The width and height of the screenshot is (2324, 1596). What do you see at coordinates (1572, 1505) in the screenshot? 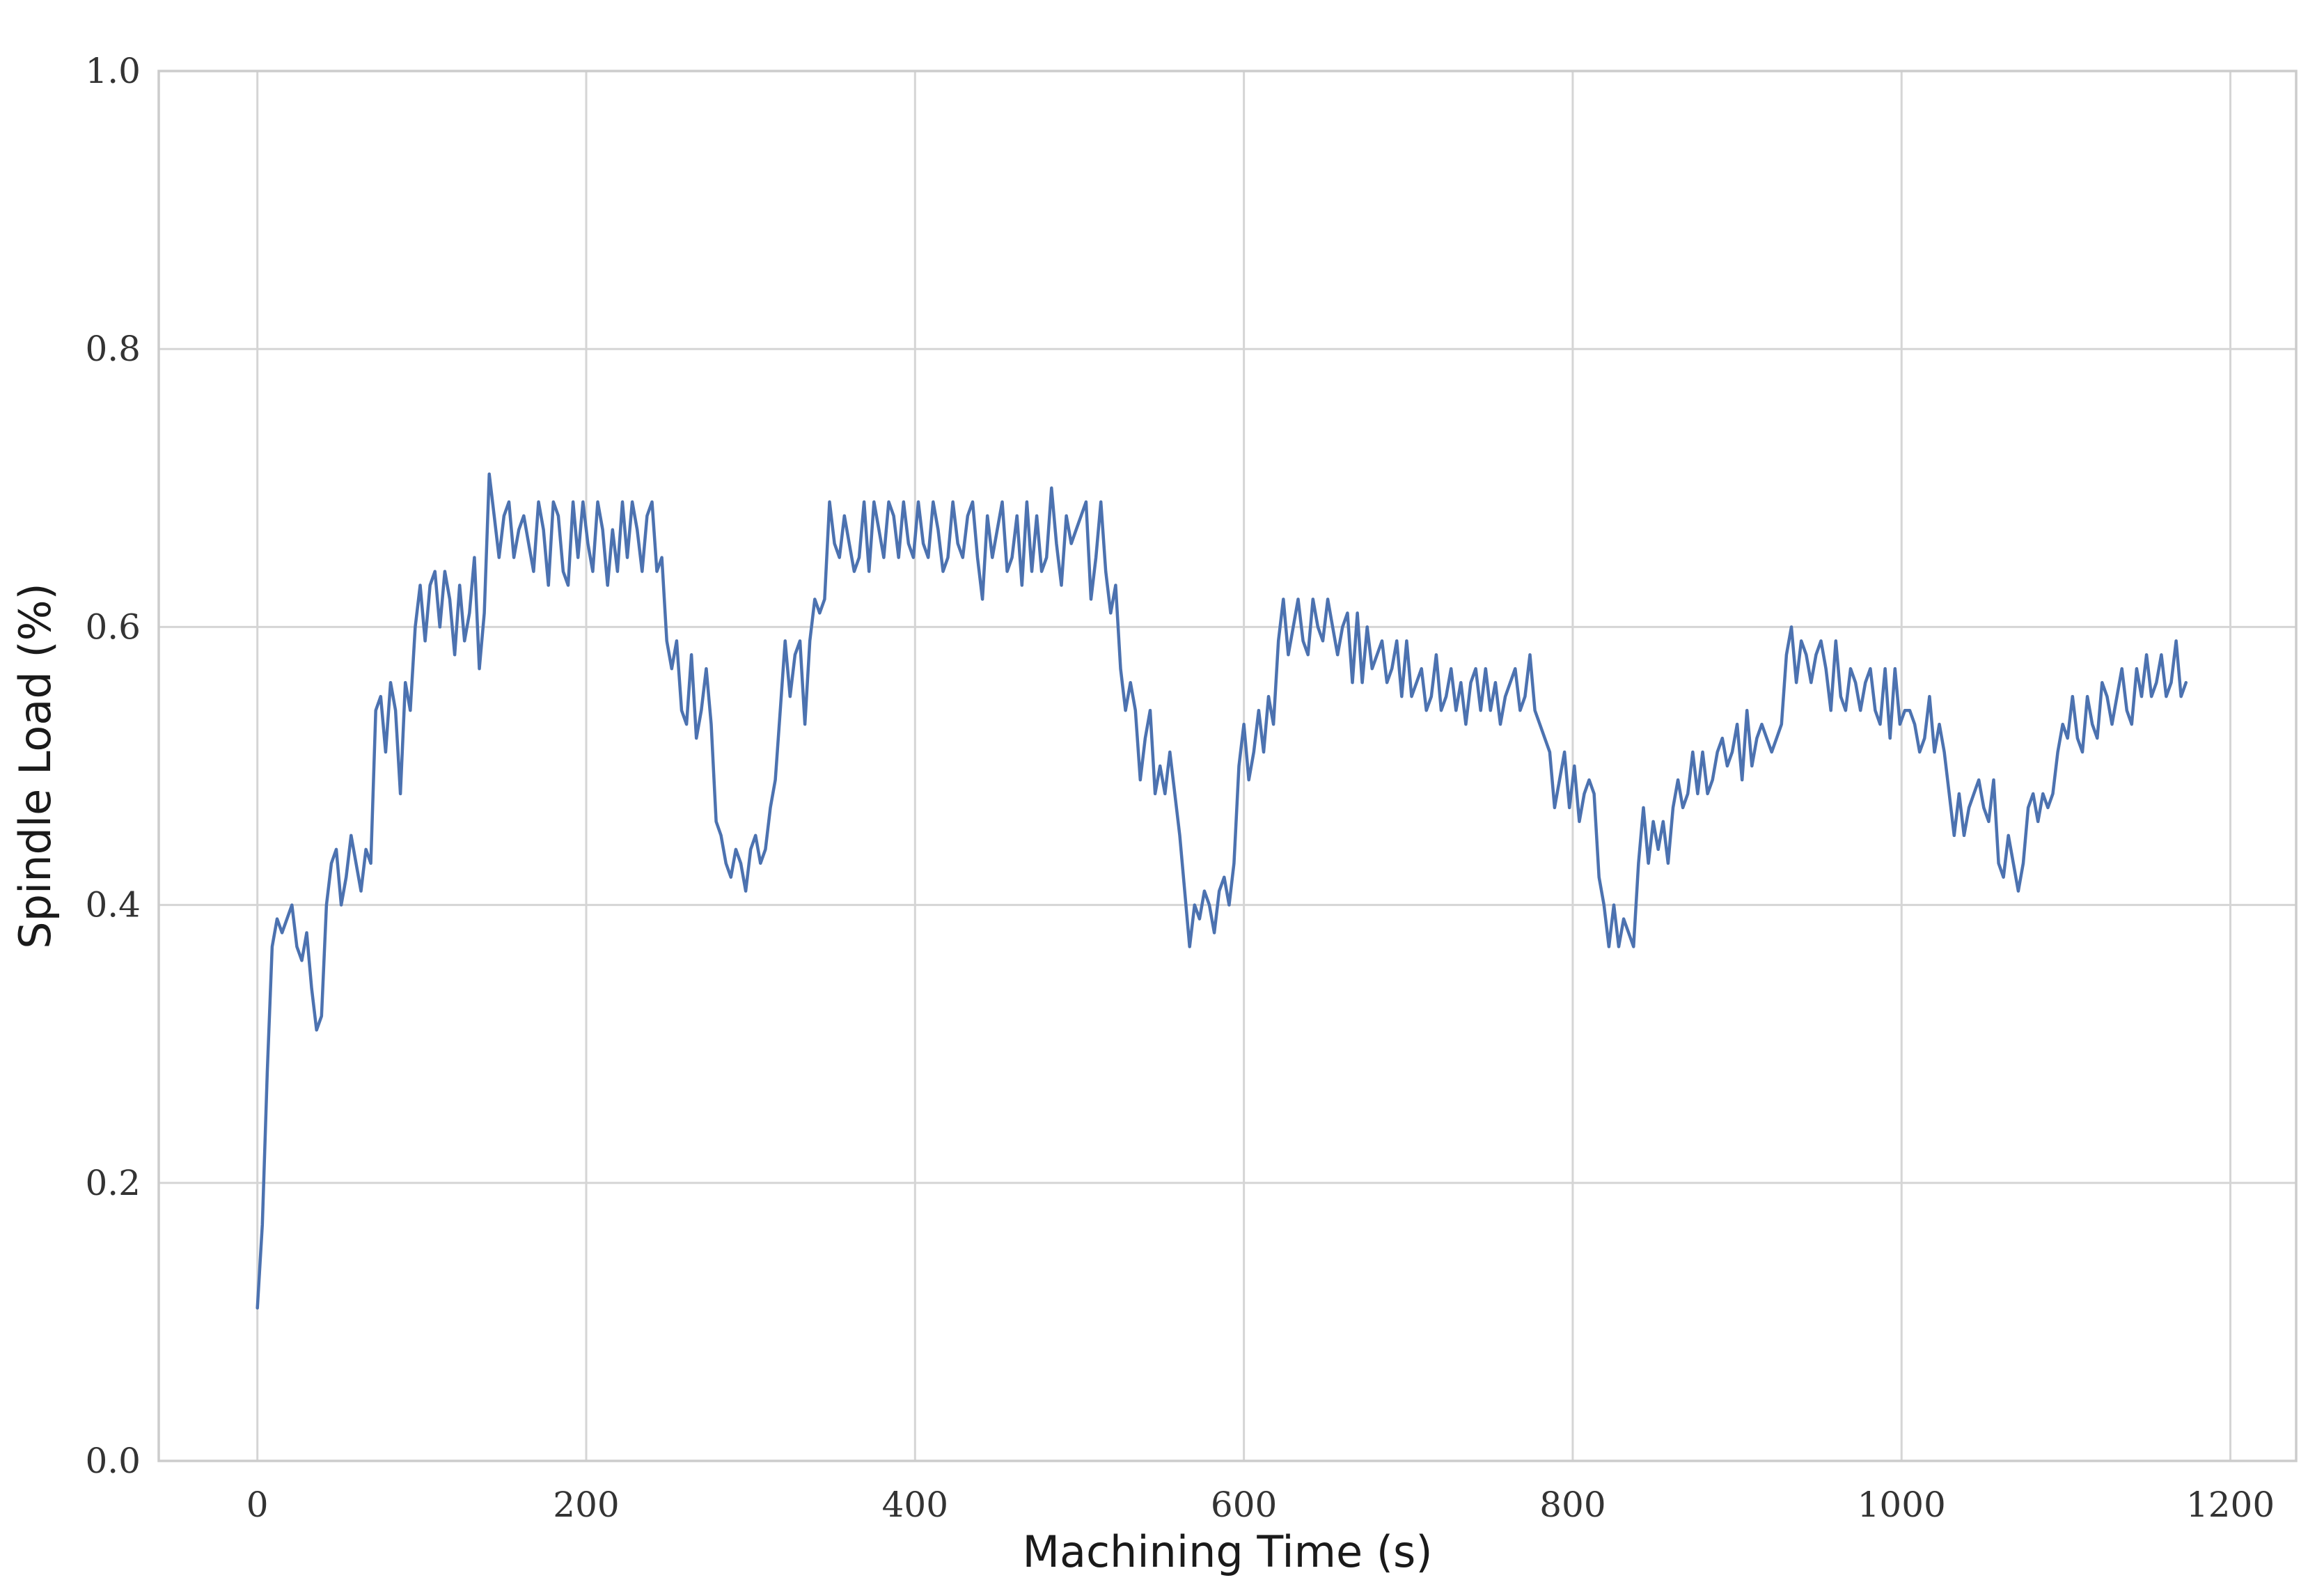
I see `x-tick-label-800: 800` at bounding box center [1572, 1505].